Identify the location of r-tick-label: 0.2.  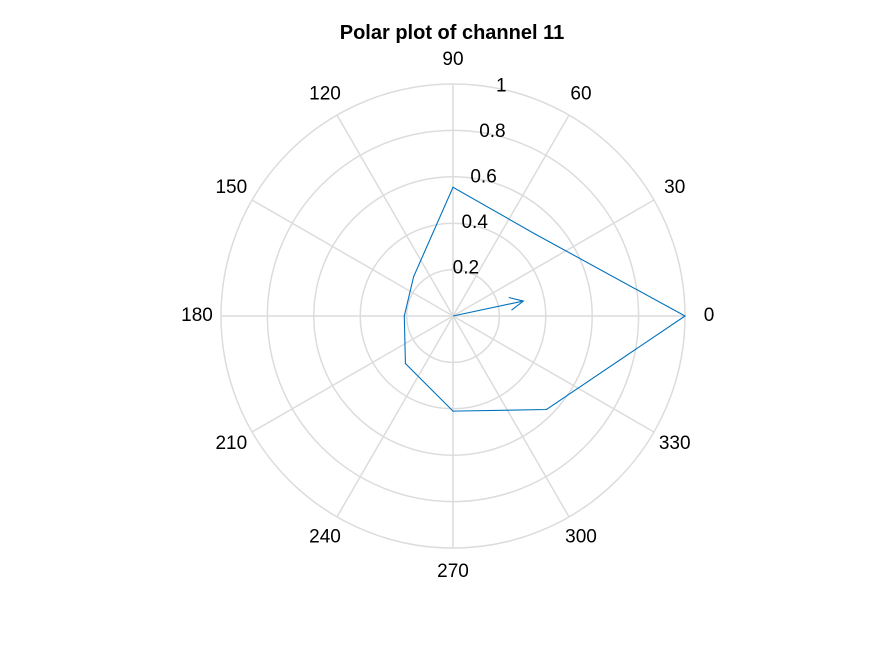
(466, 267).